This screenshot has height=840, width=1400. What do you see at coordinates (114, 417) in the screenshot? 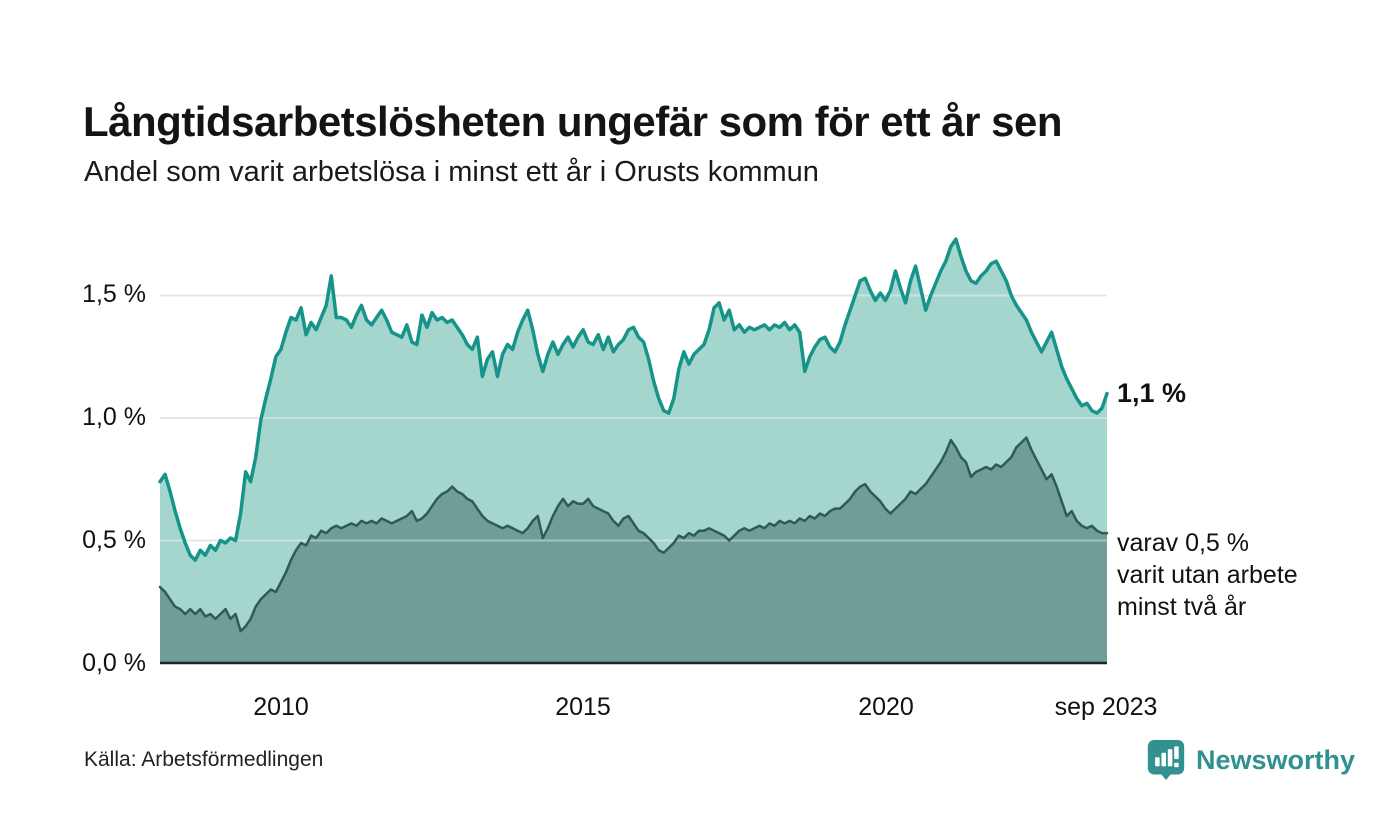
I see `y-tick-1-0: 1,0 %` at bounding box center [114, 417].